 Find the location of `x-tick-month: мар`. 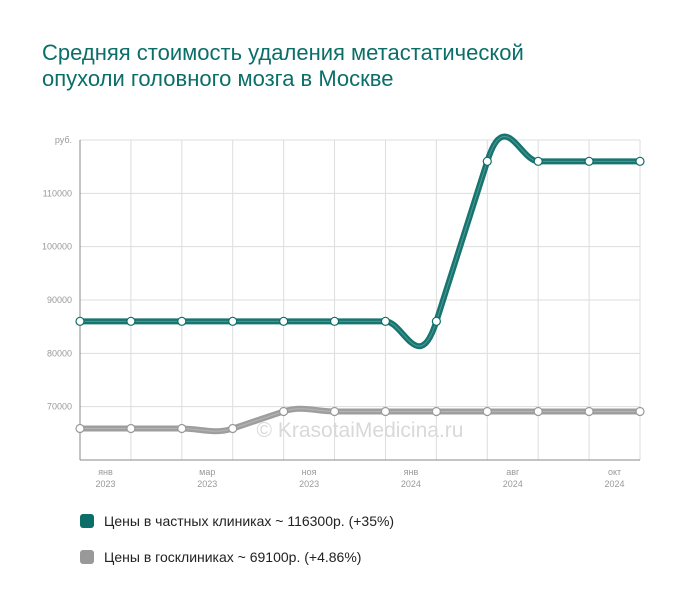

x-tick-month: мар is located at coordinates (207, 472).